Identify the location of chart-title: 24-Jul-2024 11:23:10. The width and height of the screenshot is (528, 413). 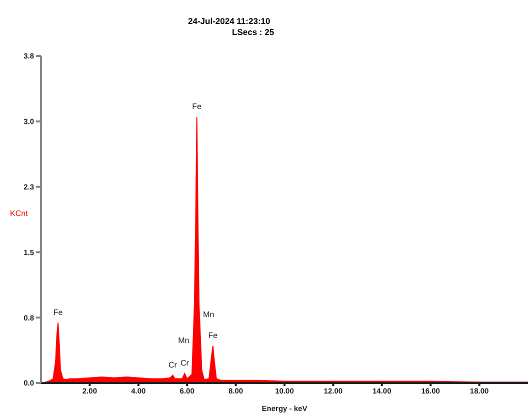
(229, 21).